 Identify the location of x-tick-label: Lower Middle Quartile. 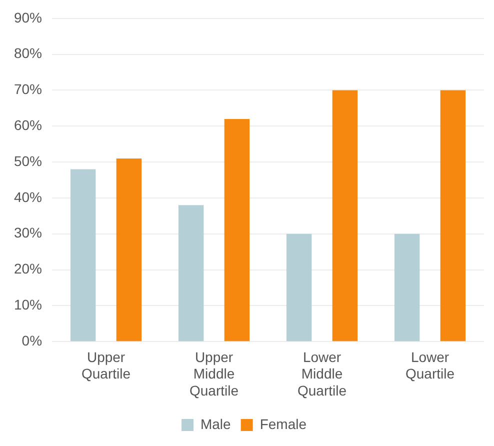
(322, 373).